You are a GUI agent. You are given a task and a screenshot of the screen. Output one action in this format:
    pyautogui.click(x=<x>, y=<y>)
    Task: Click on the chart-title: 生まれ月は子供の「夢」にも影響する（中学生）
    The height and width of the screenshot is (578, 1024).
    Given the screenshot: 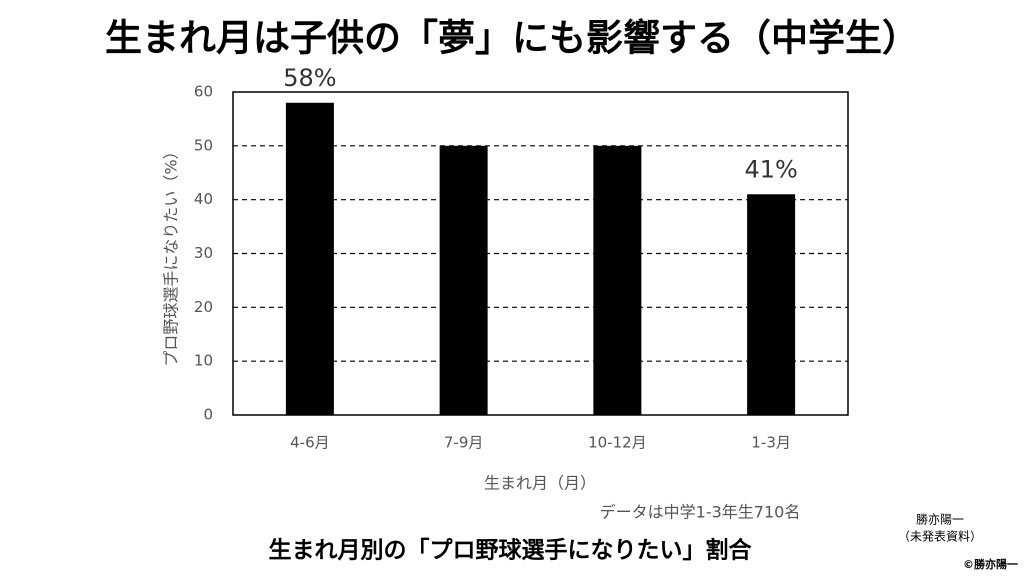 What is the action you would take?
    pyautogui.click(x=512, y=38)
    